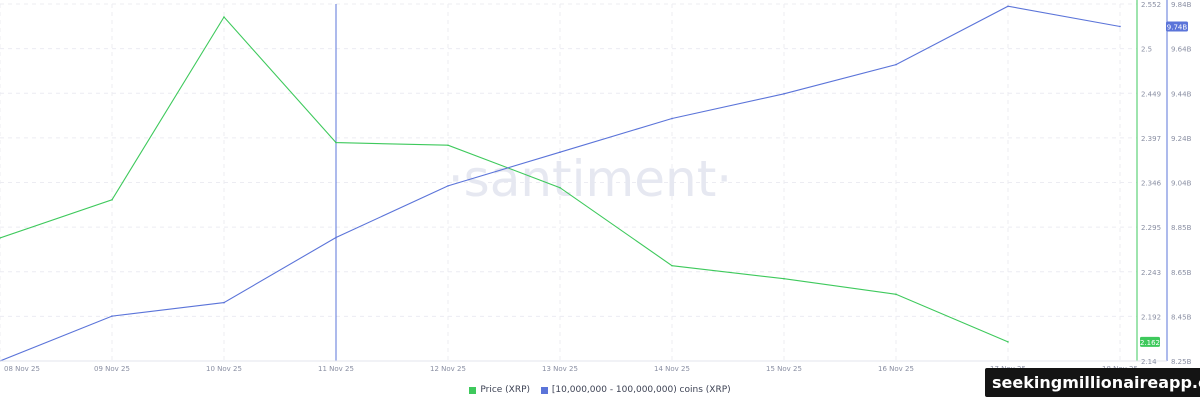  Describe the element at coordinates (22, 369) in the screenshot. I see `x-axis-tick-label: 08 Nov 25` at that location.